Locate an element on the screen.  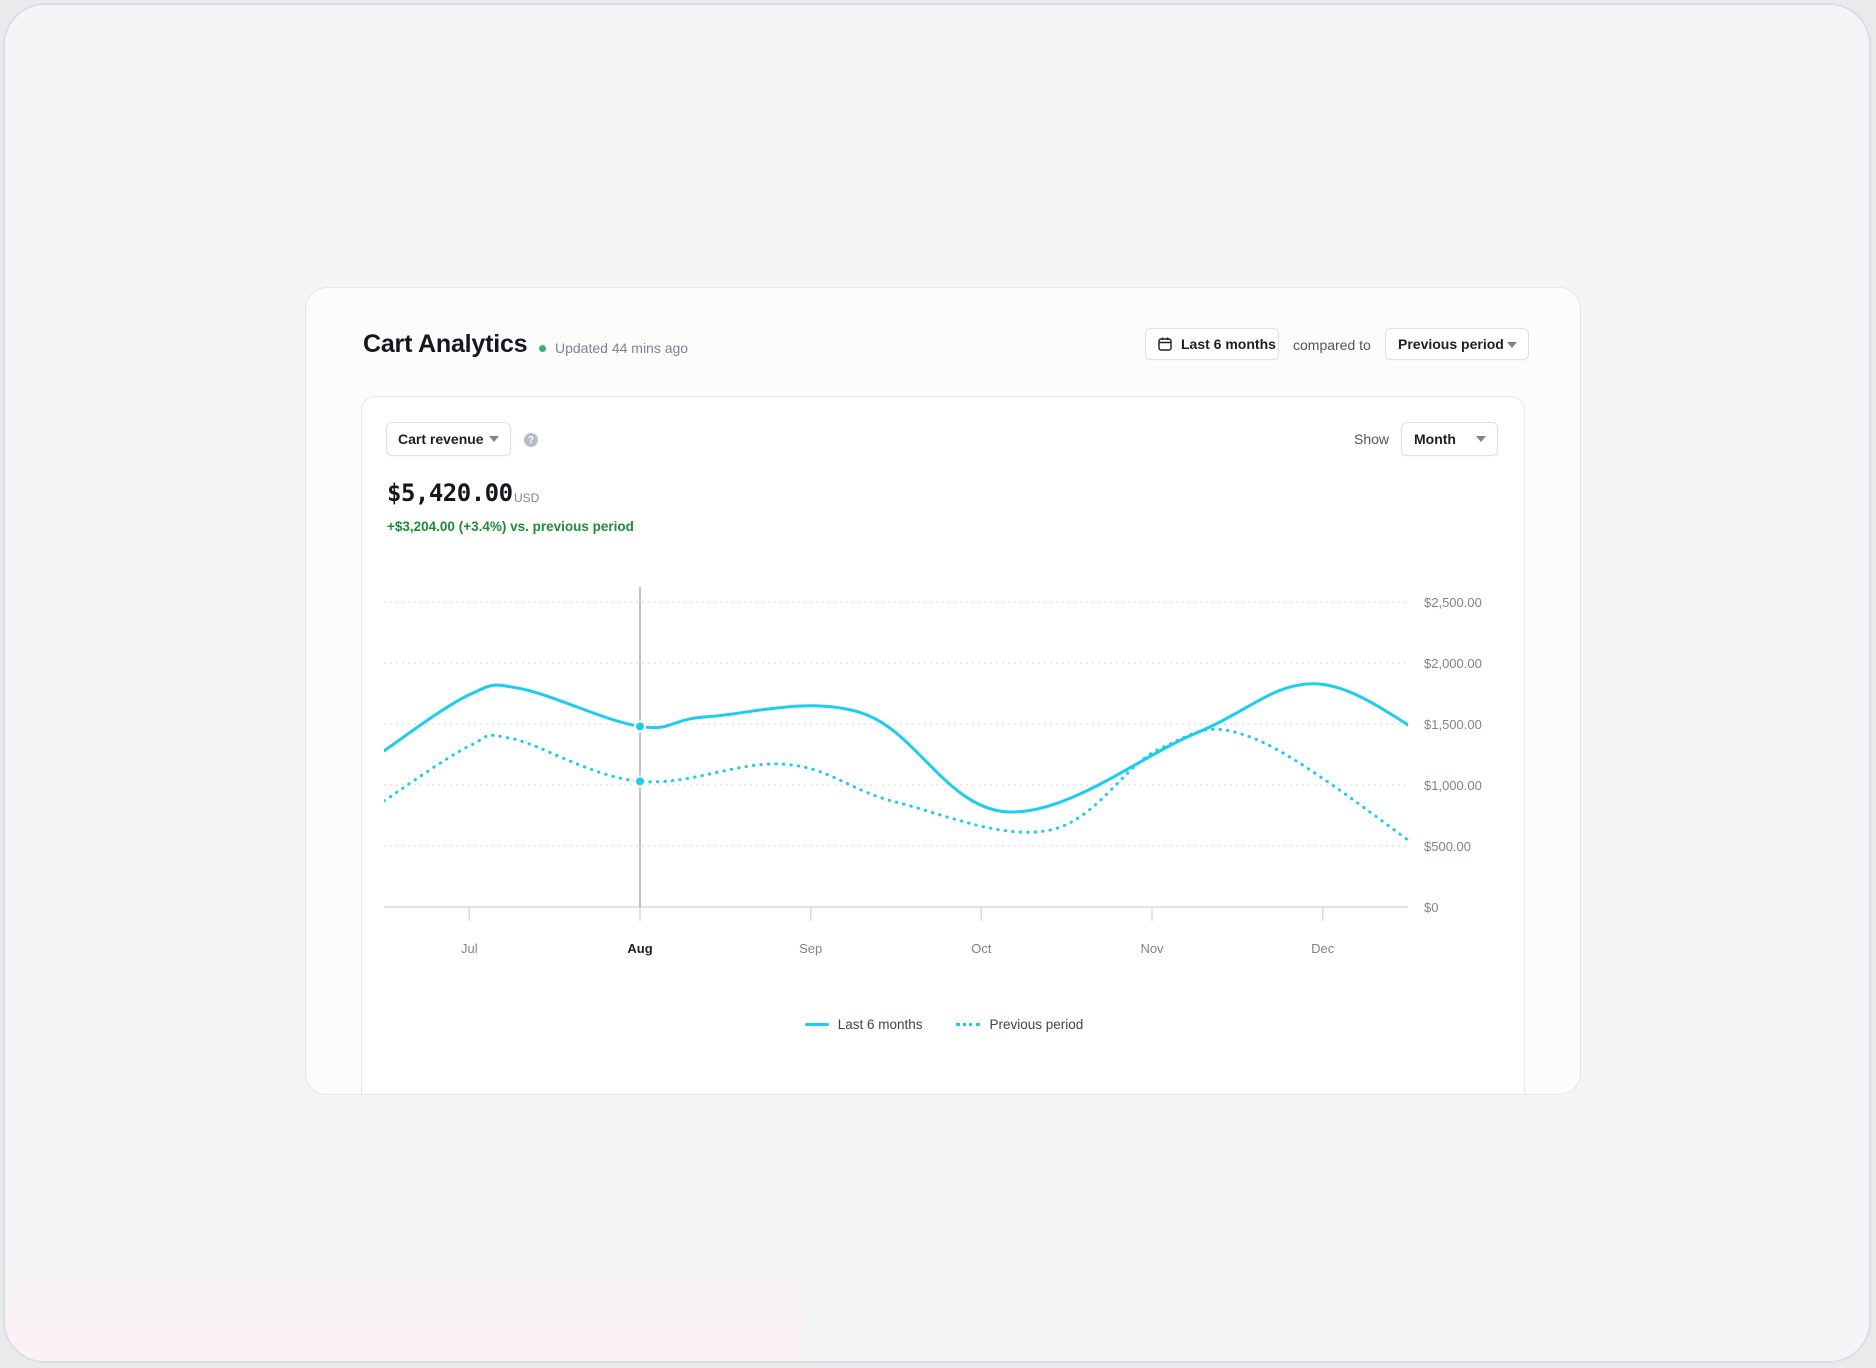
calendar-icon is located at coordinates (1165, 344).